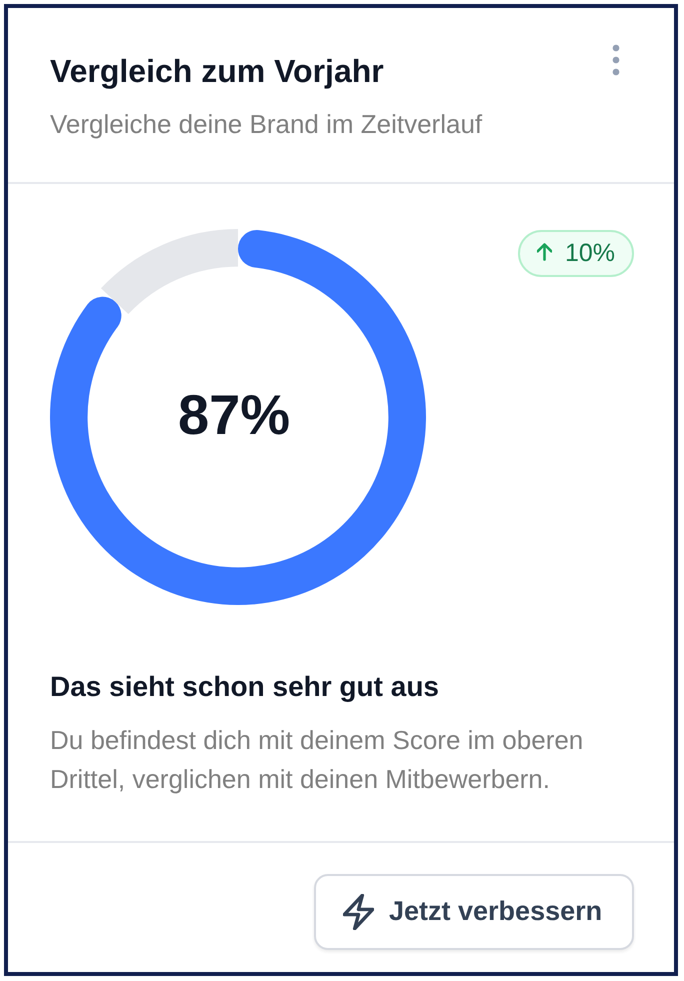 The height and width of the screenshot is (981, 684). I want to click on text: 87%, so click(234, 414).